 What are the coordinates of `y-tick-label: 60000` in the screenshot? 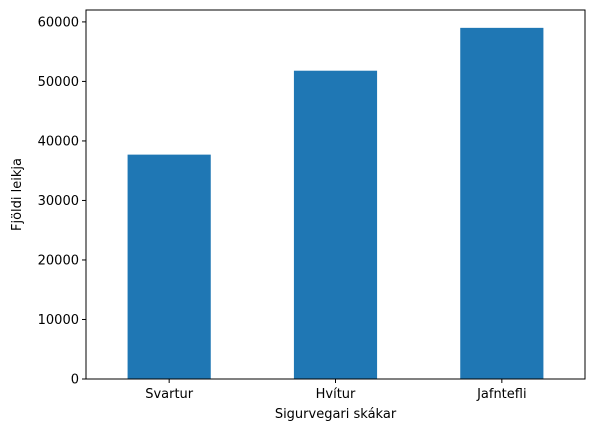 It's located at (58, 22).